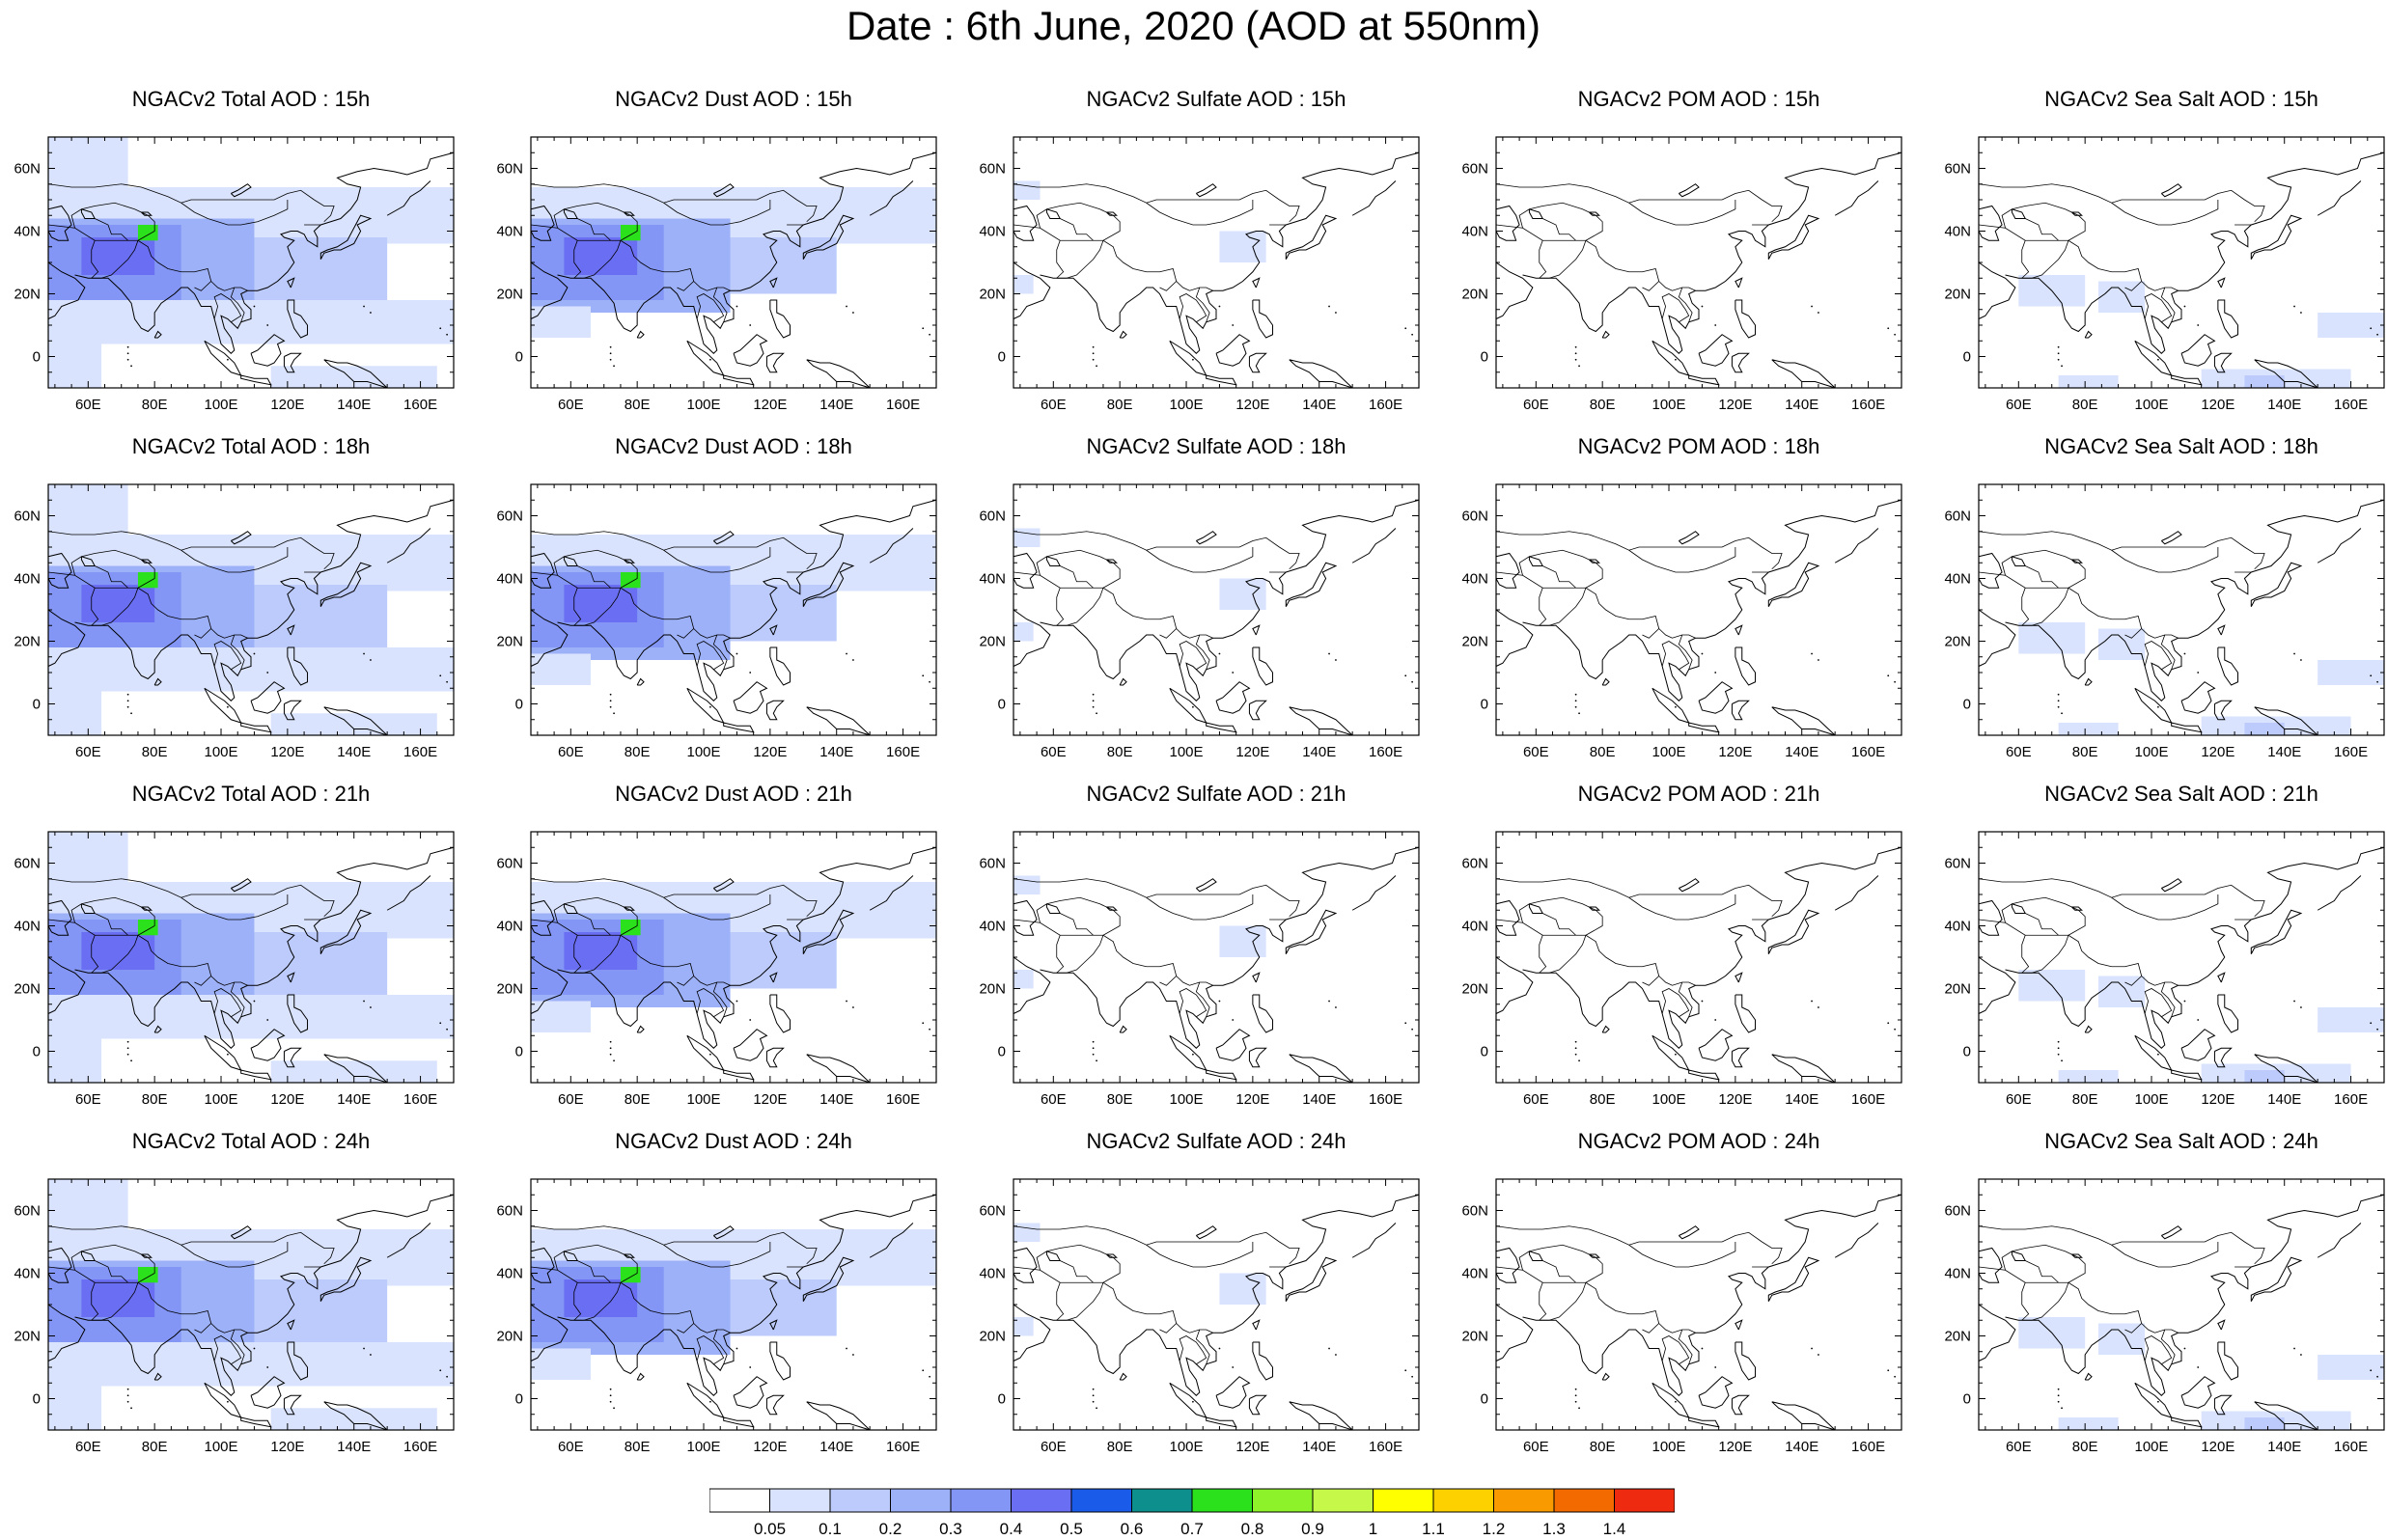 Image resolution: width=2387 pixels, height=1540 pixels. I want to click on lon-tick-label: 140E, so click(1319, 1099).